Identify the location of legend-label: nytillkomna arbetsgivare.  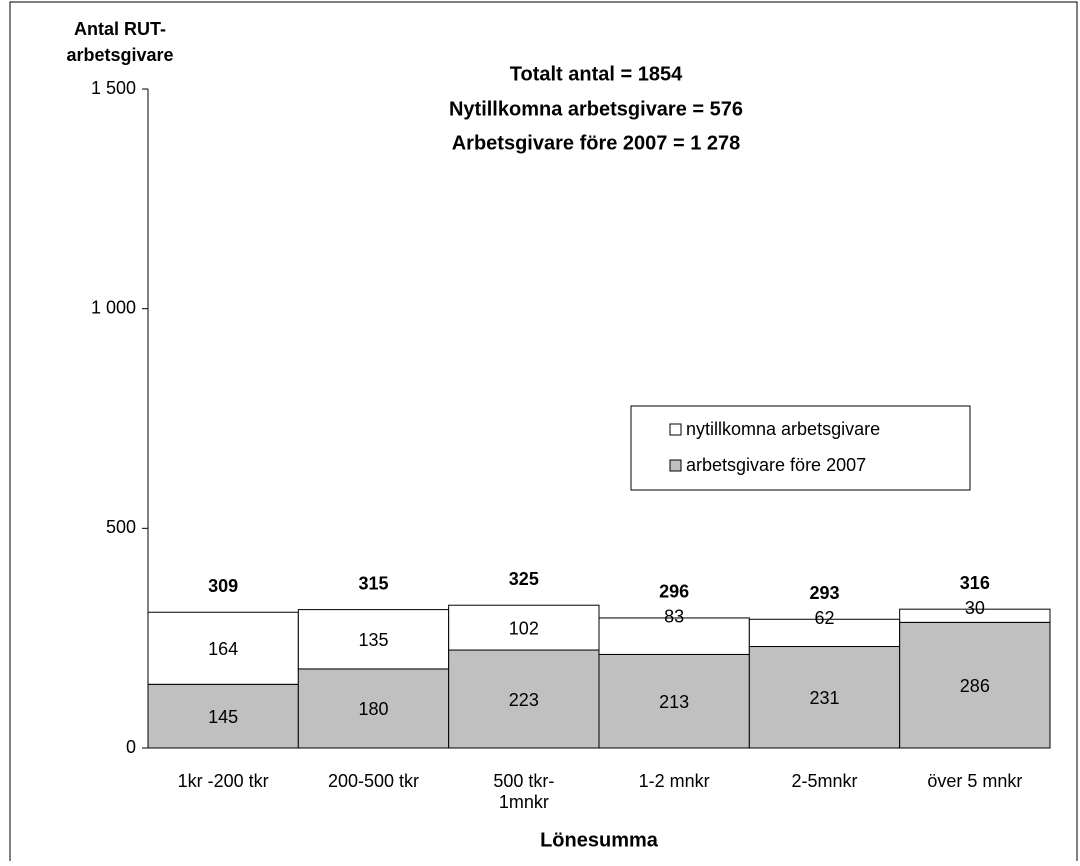
(783, 429).